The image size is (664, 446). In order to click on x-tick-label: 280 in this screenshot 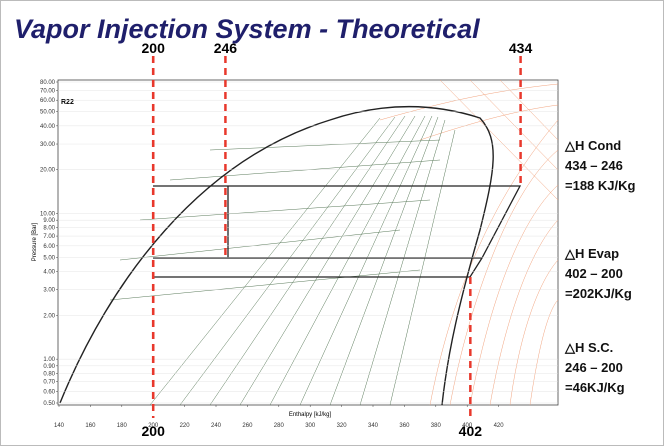, I will do `click(279, 426)`.